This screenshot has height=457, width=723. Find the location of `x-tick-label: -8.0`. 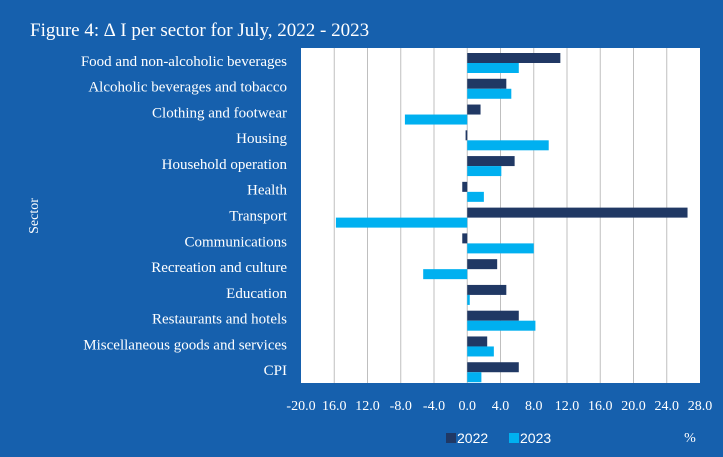

x-tick-label: -8.0 is located at coordinates (401, 406).